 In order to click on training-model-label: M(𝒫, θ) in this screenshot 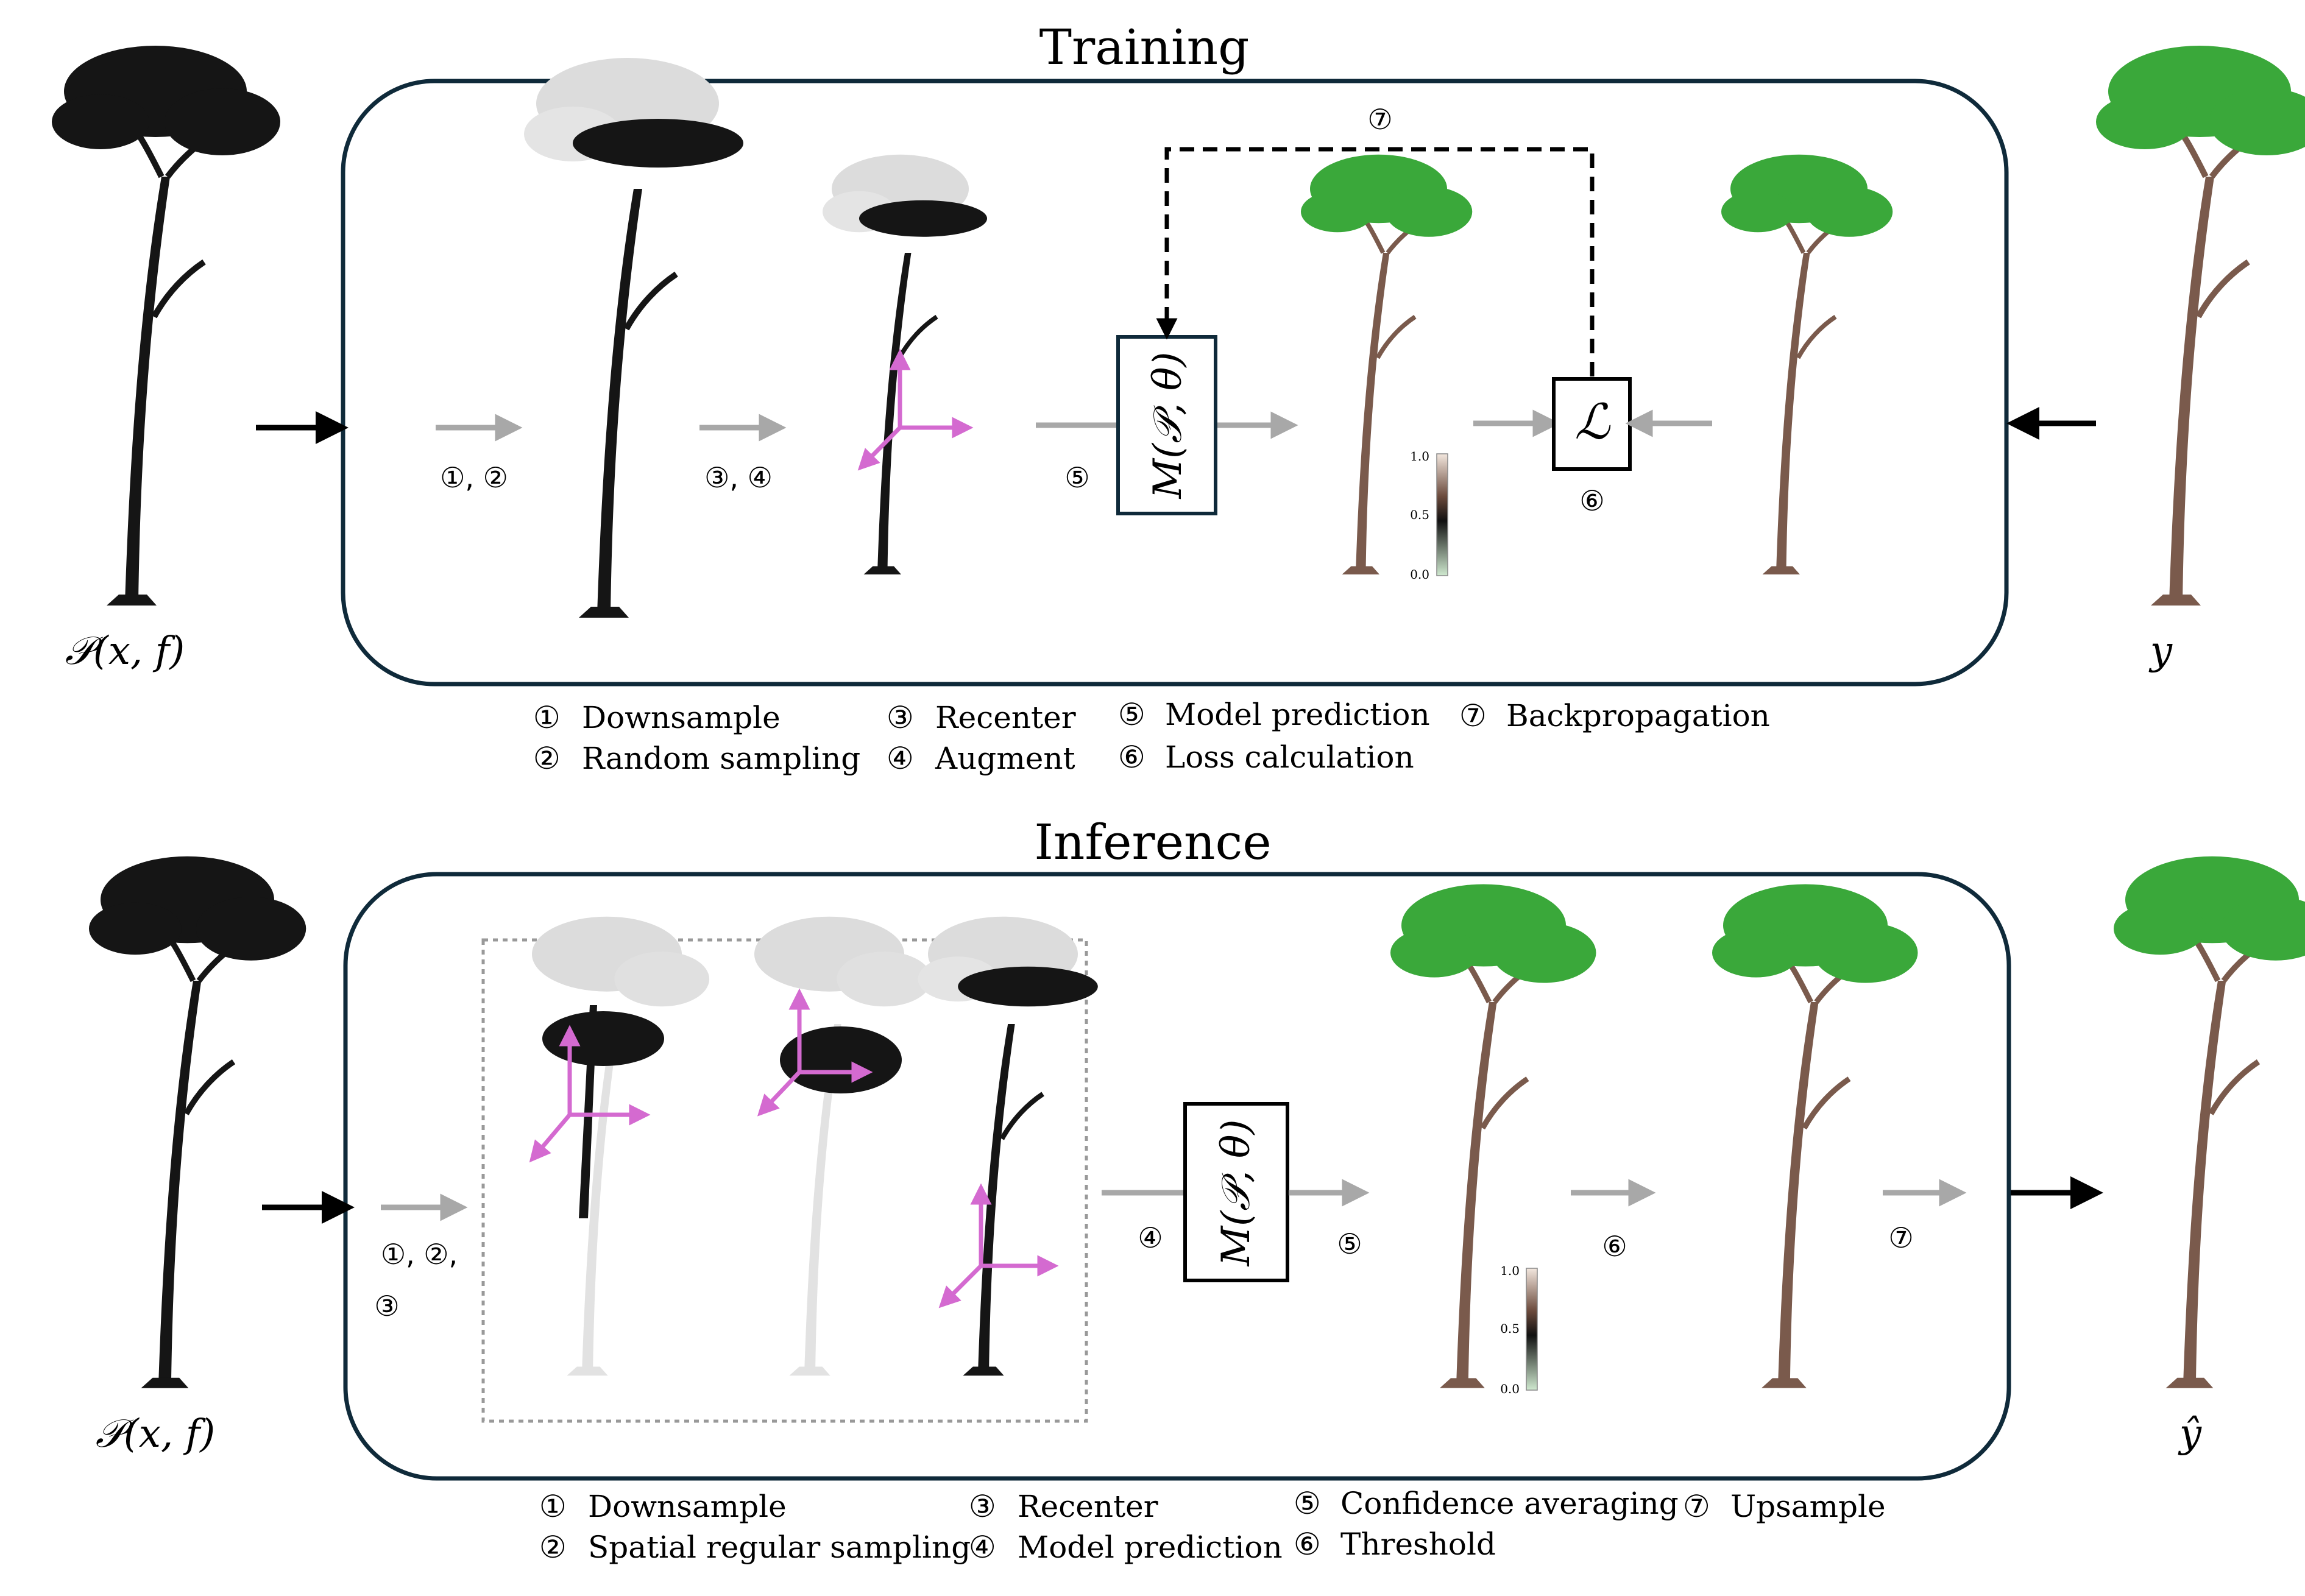, I will do `click(1168, 426)`.